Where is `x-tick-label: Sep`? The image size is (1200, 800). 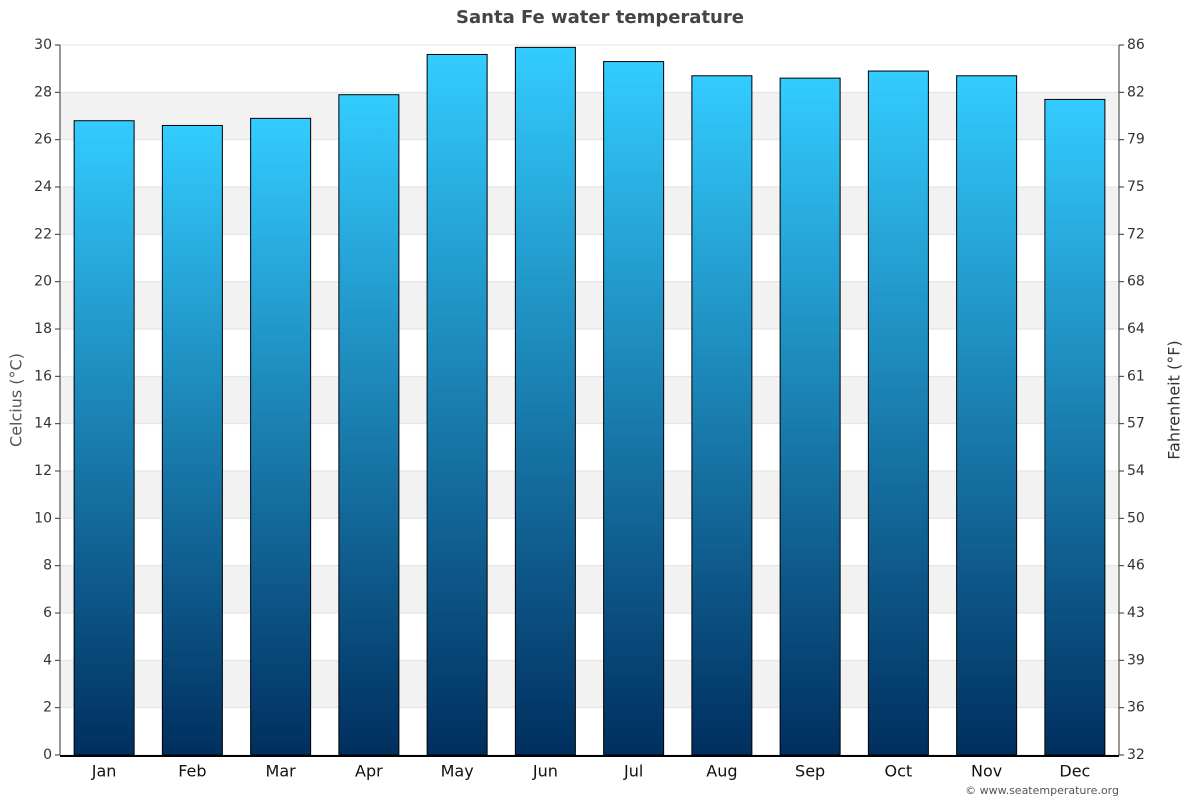 x-tick-label: Sep is located at coordinates (810, 771).